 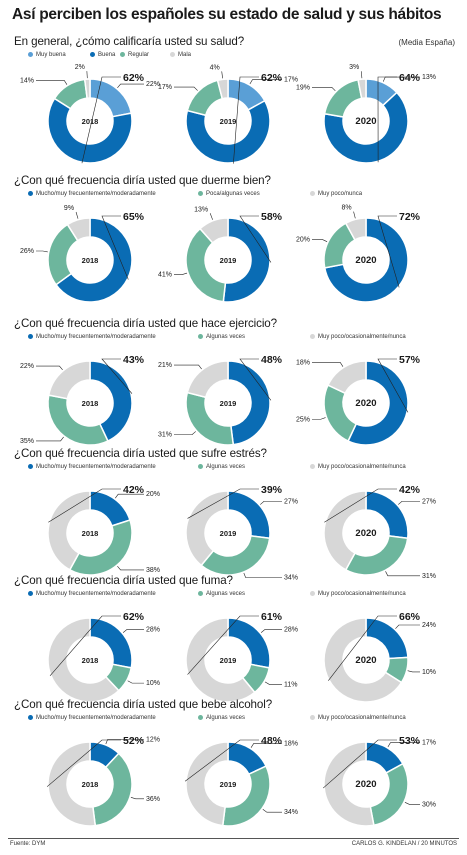 I want to click on donut-row: 43% 35% 22% 2018 48% 31% 21% 2019 57% 25% 18% 2020, so click(x=220, y=400).